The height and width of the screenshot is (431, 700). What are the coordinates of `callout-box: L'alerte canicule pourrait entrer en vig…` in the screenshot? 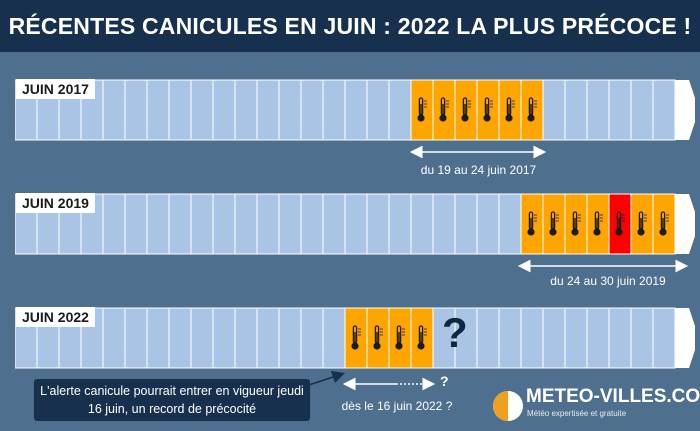 It's located at (172, 400).